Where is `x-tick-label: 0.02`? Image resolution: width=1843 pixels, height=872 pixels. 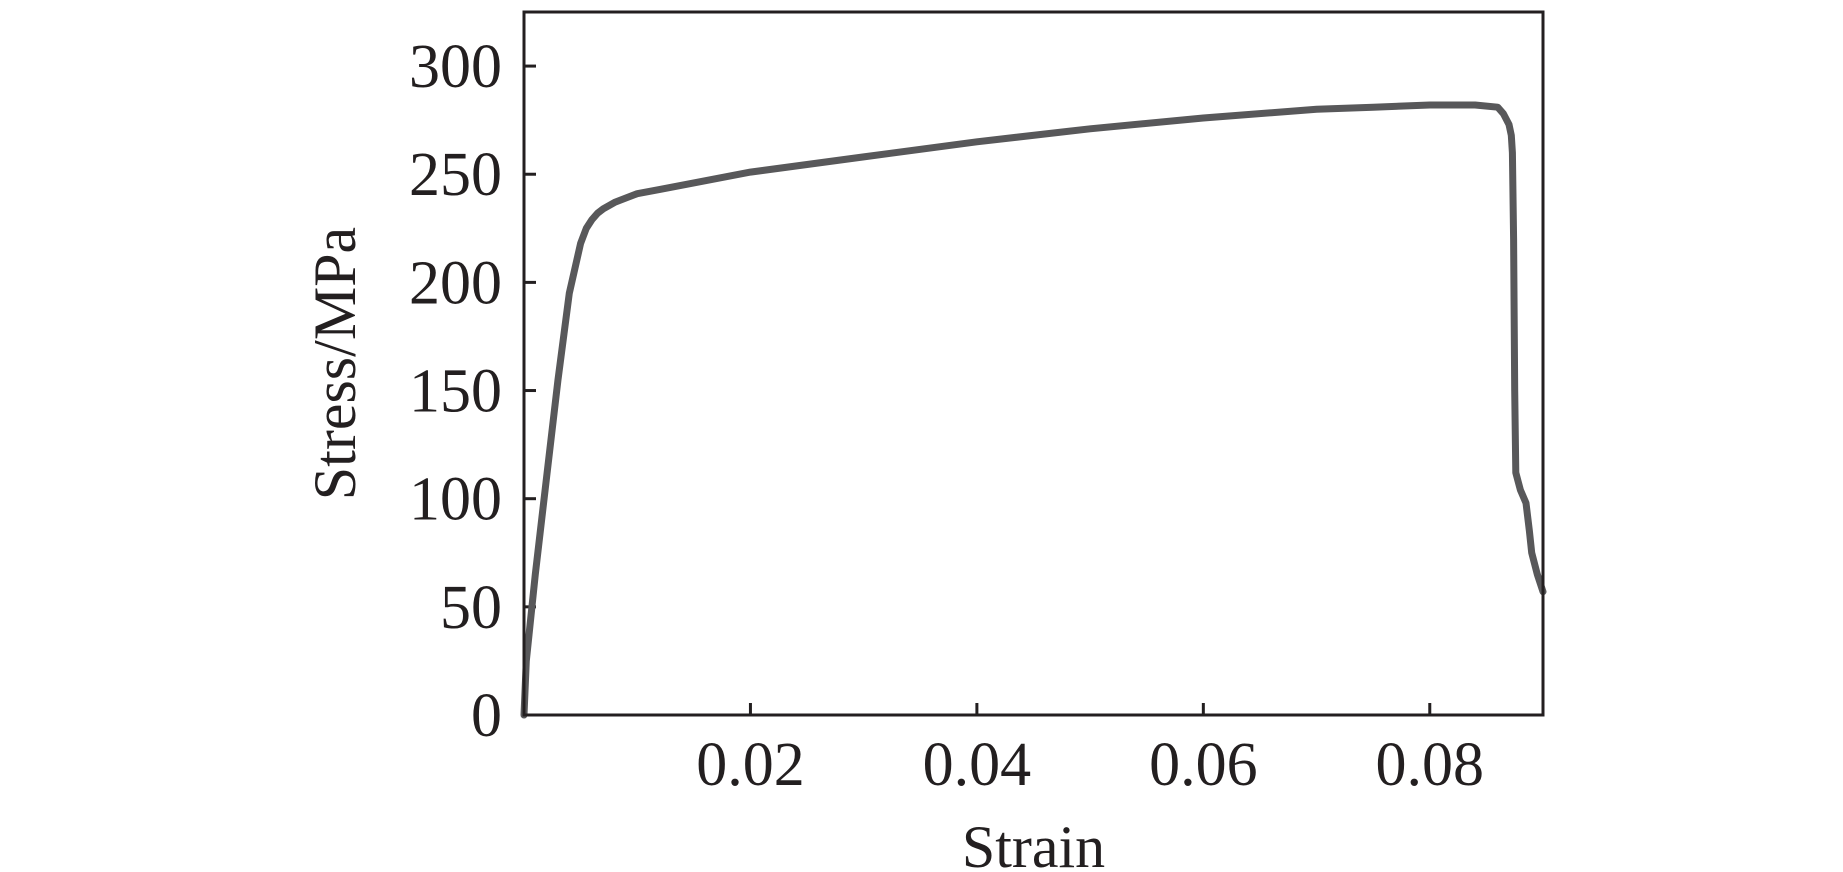
x-tick-label: 0.02 is located at coordinates (750, 765).